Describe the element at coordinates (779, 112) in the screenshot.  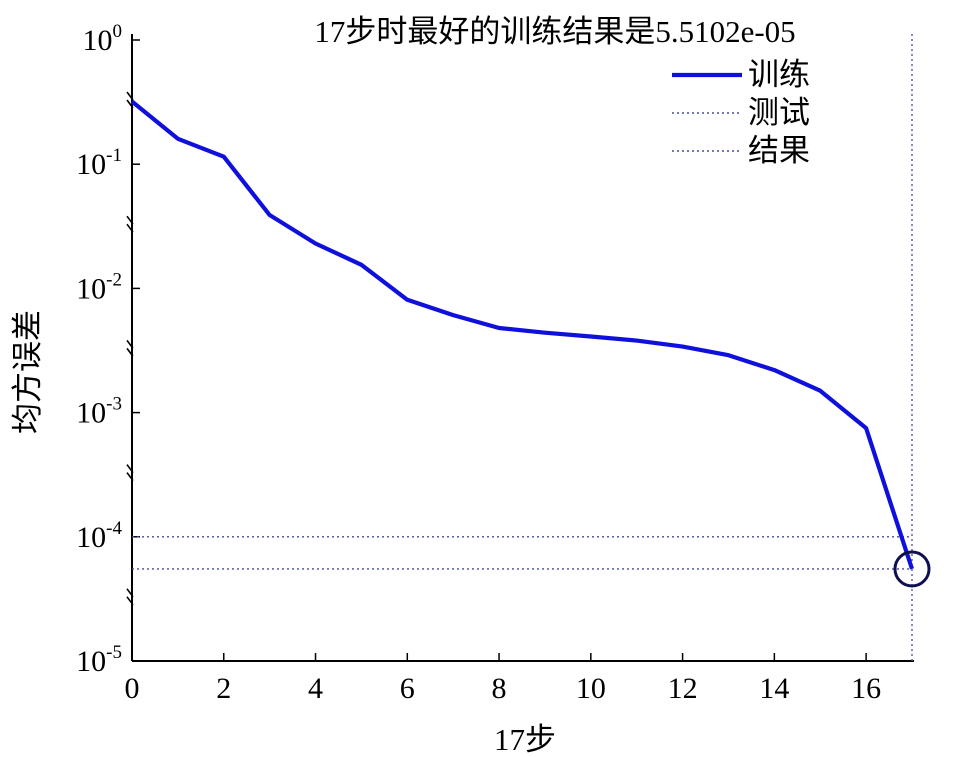
I see `legend-label: 测试` at that location.